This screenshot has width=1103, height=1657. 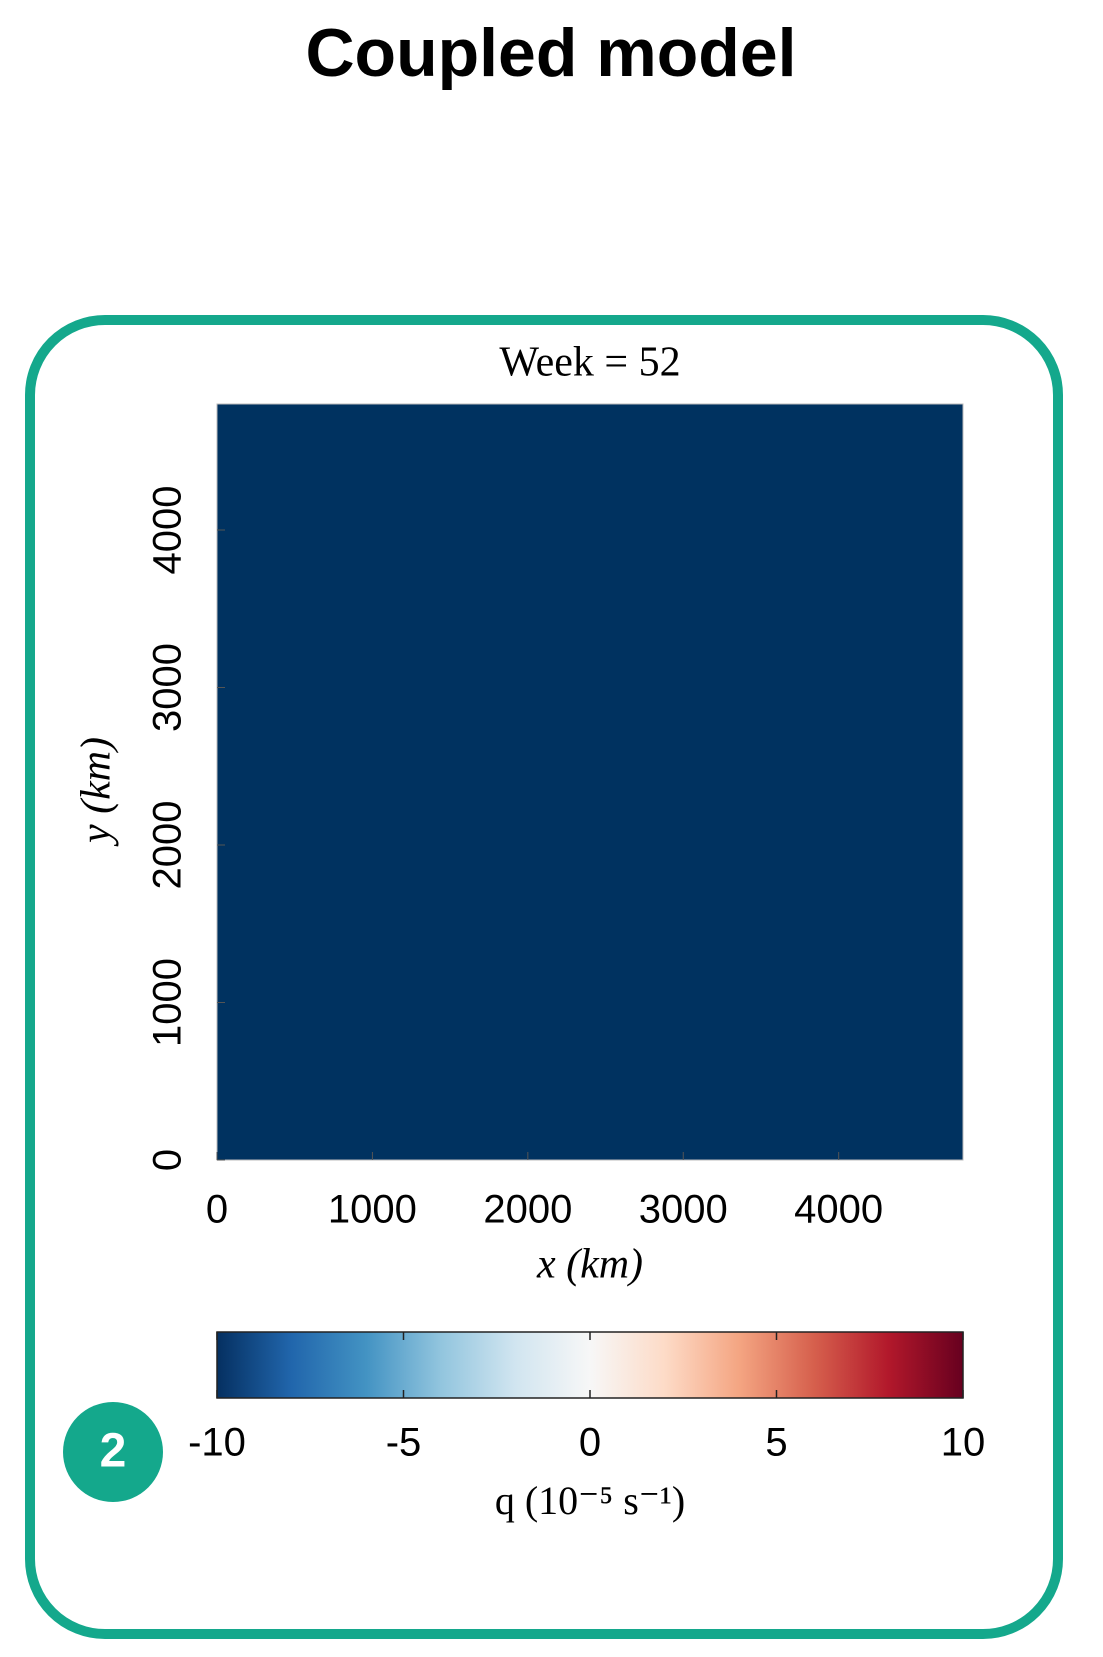 I want to click on x-tick-label: 4000, so click(x=838, y=1210).